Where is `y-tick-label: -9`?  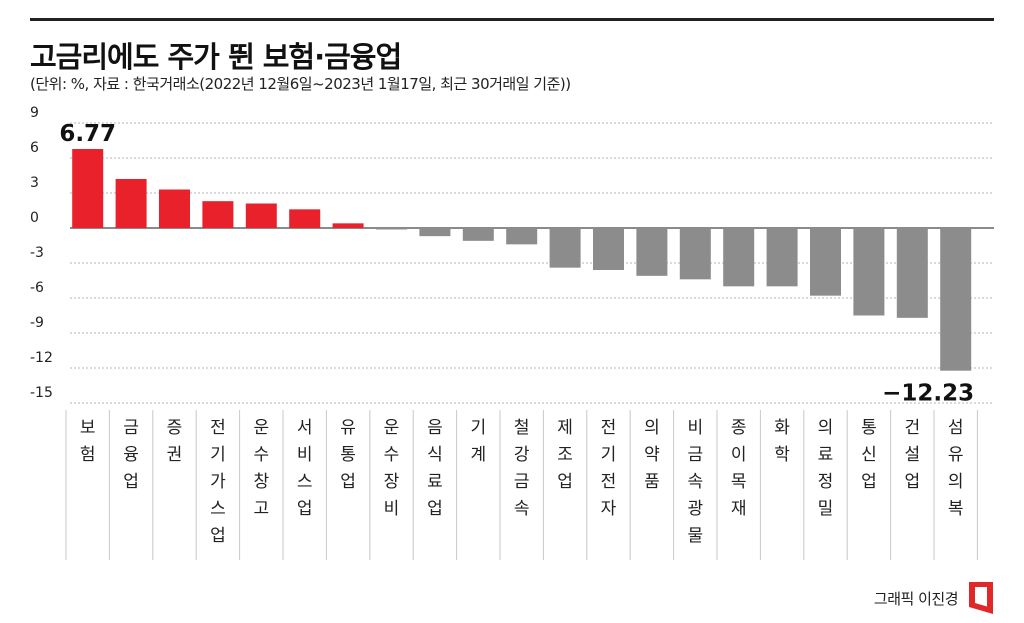 y-tick-label: -9 is located at coordinates (37, 323).